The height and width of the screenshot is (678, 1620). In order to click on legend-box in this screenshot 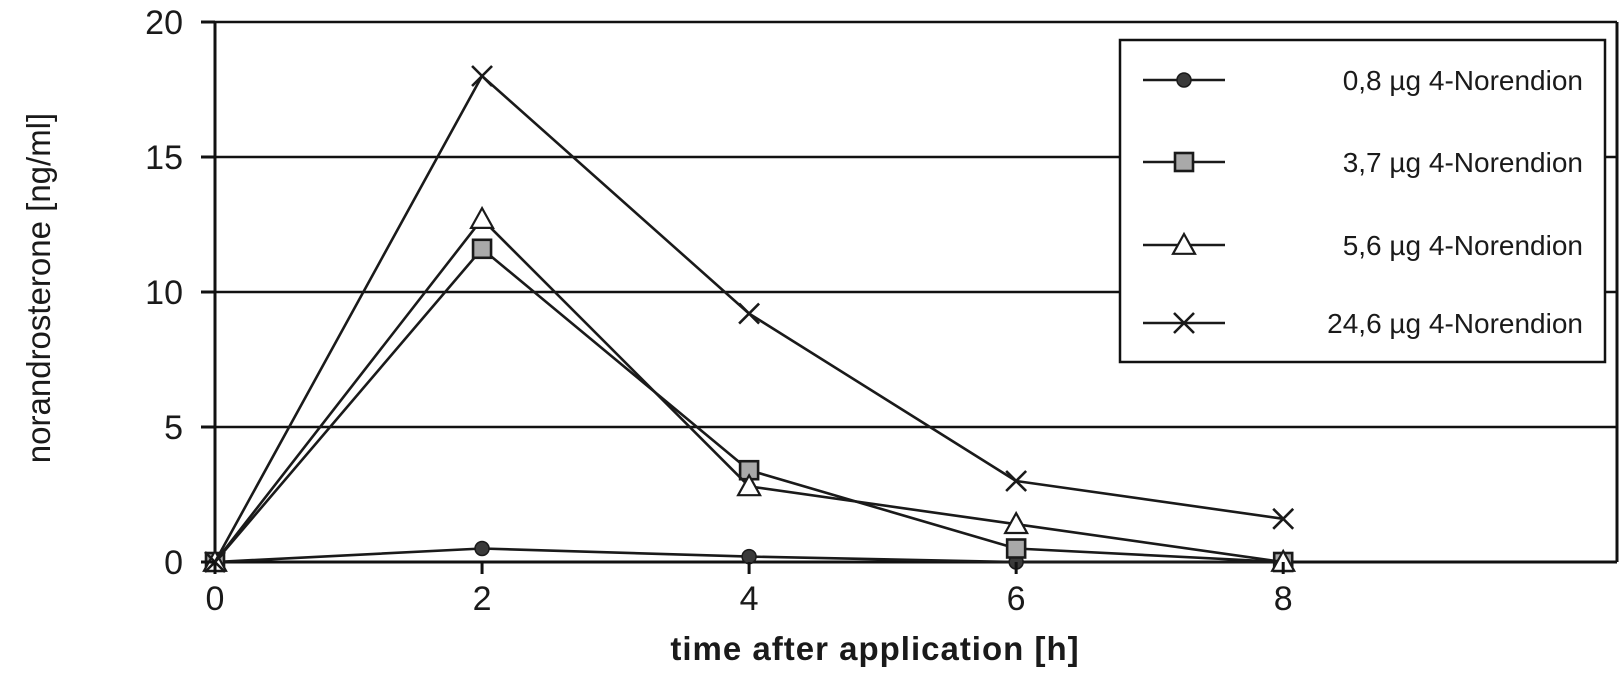, I will do `click(1362, 201)`.